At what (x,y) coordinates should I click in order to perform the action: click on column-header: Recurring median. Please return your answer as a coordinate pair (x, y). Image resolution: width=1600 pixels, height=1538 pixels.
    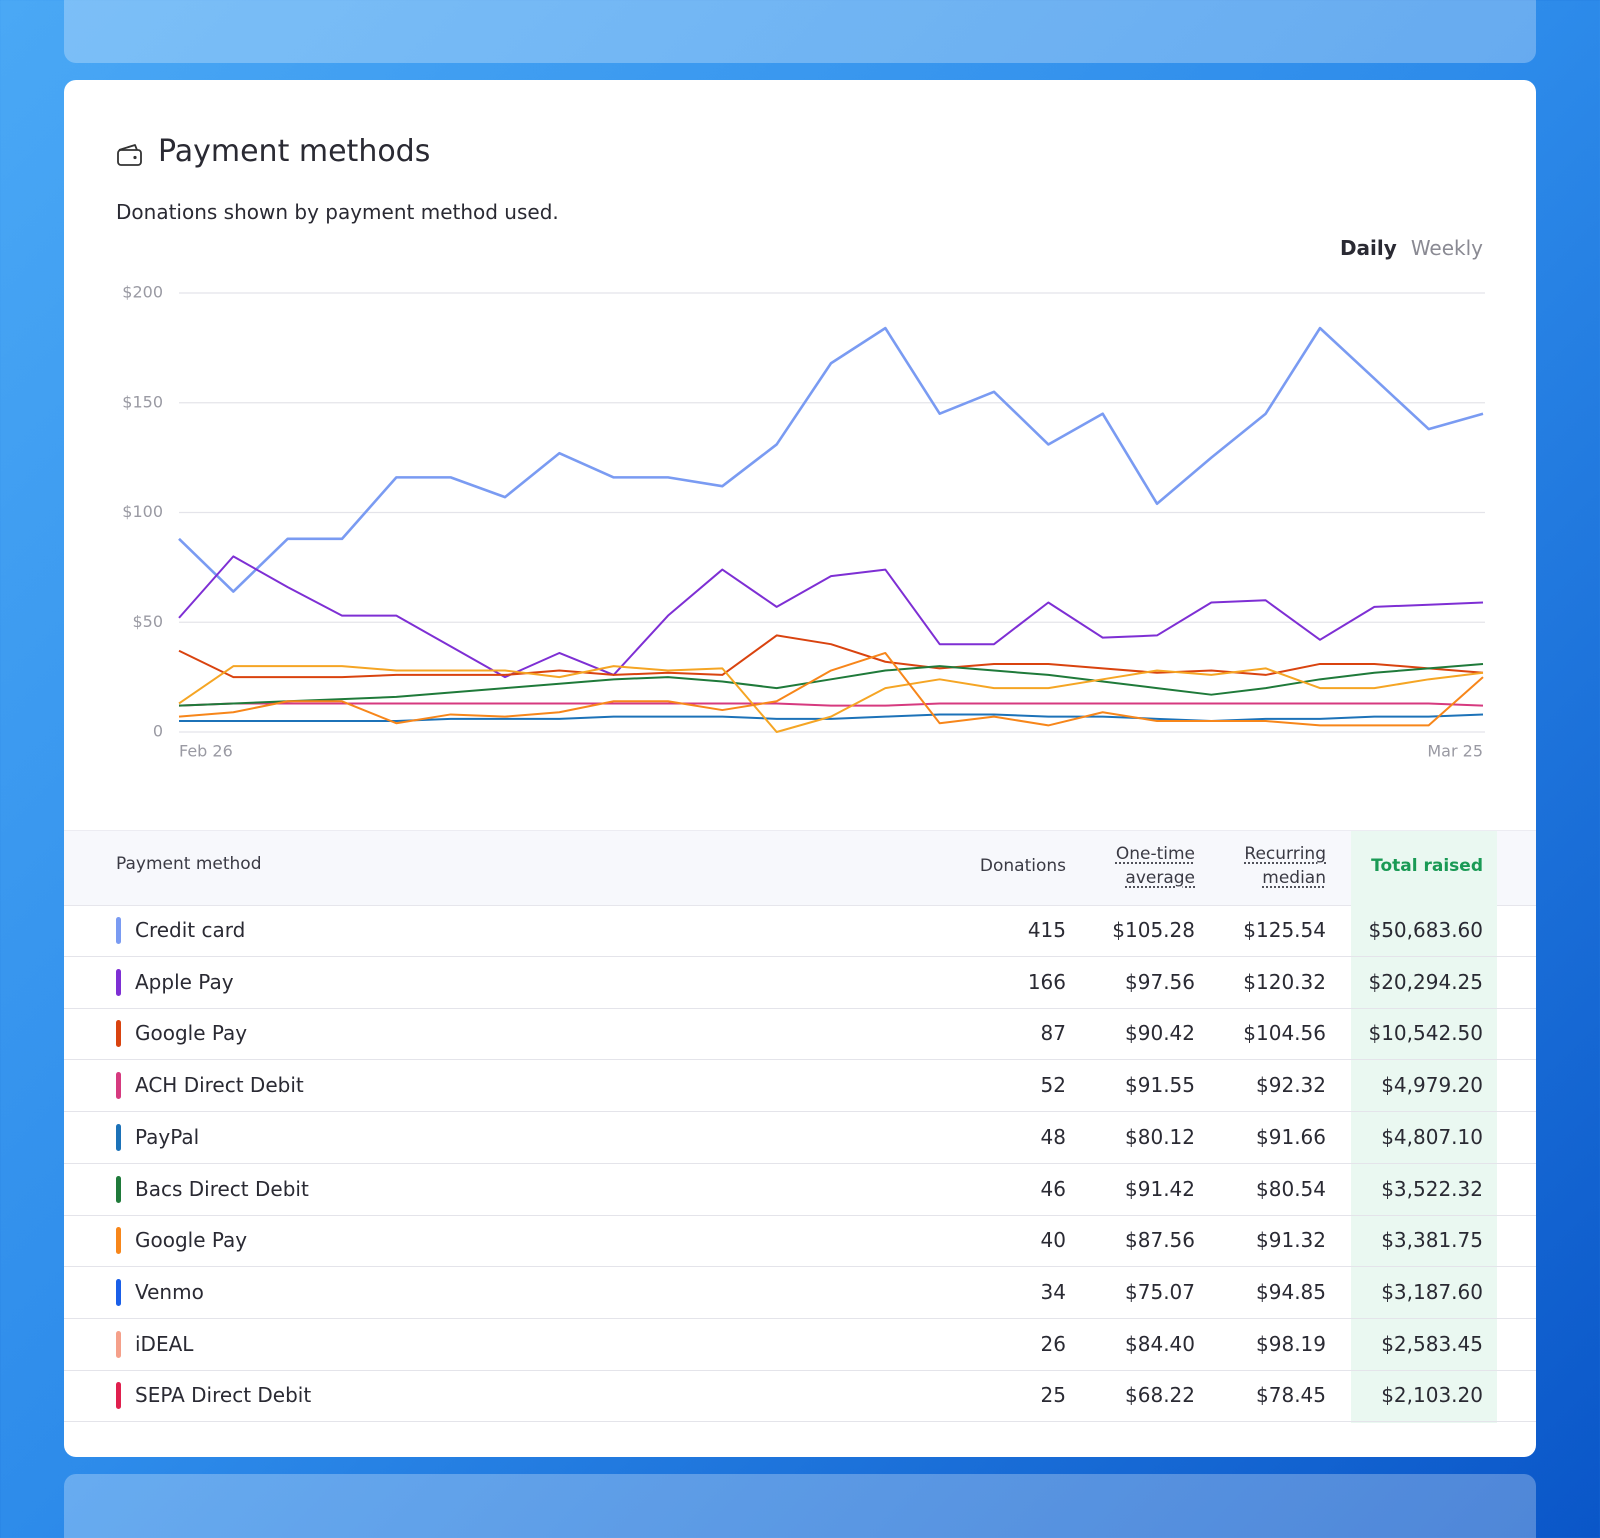
    Looking at the image, I should click on (1285, 866).